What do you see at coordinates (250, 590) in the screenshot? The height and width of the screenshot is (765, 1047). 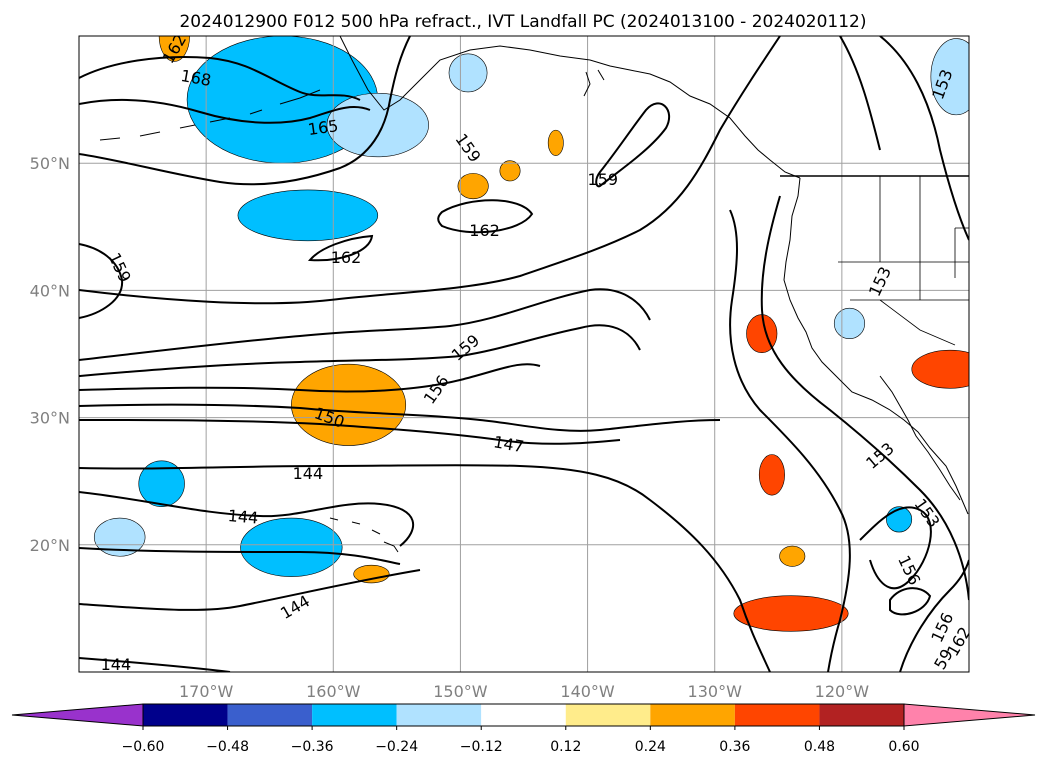 I see `contour-144-d` at bounding box center [250, 590].